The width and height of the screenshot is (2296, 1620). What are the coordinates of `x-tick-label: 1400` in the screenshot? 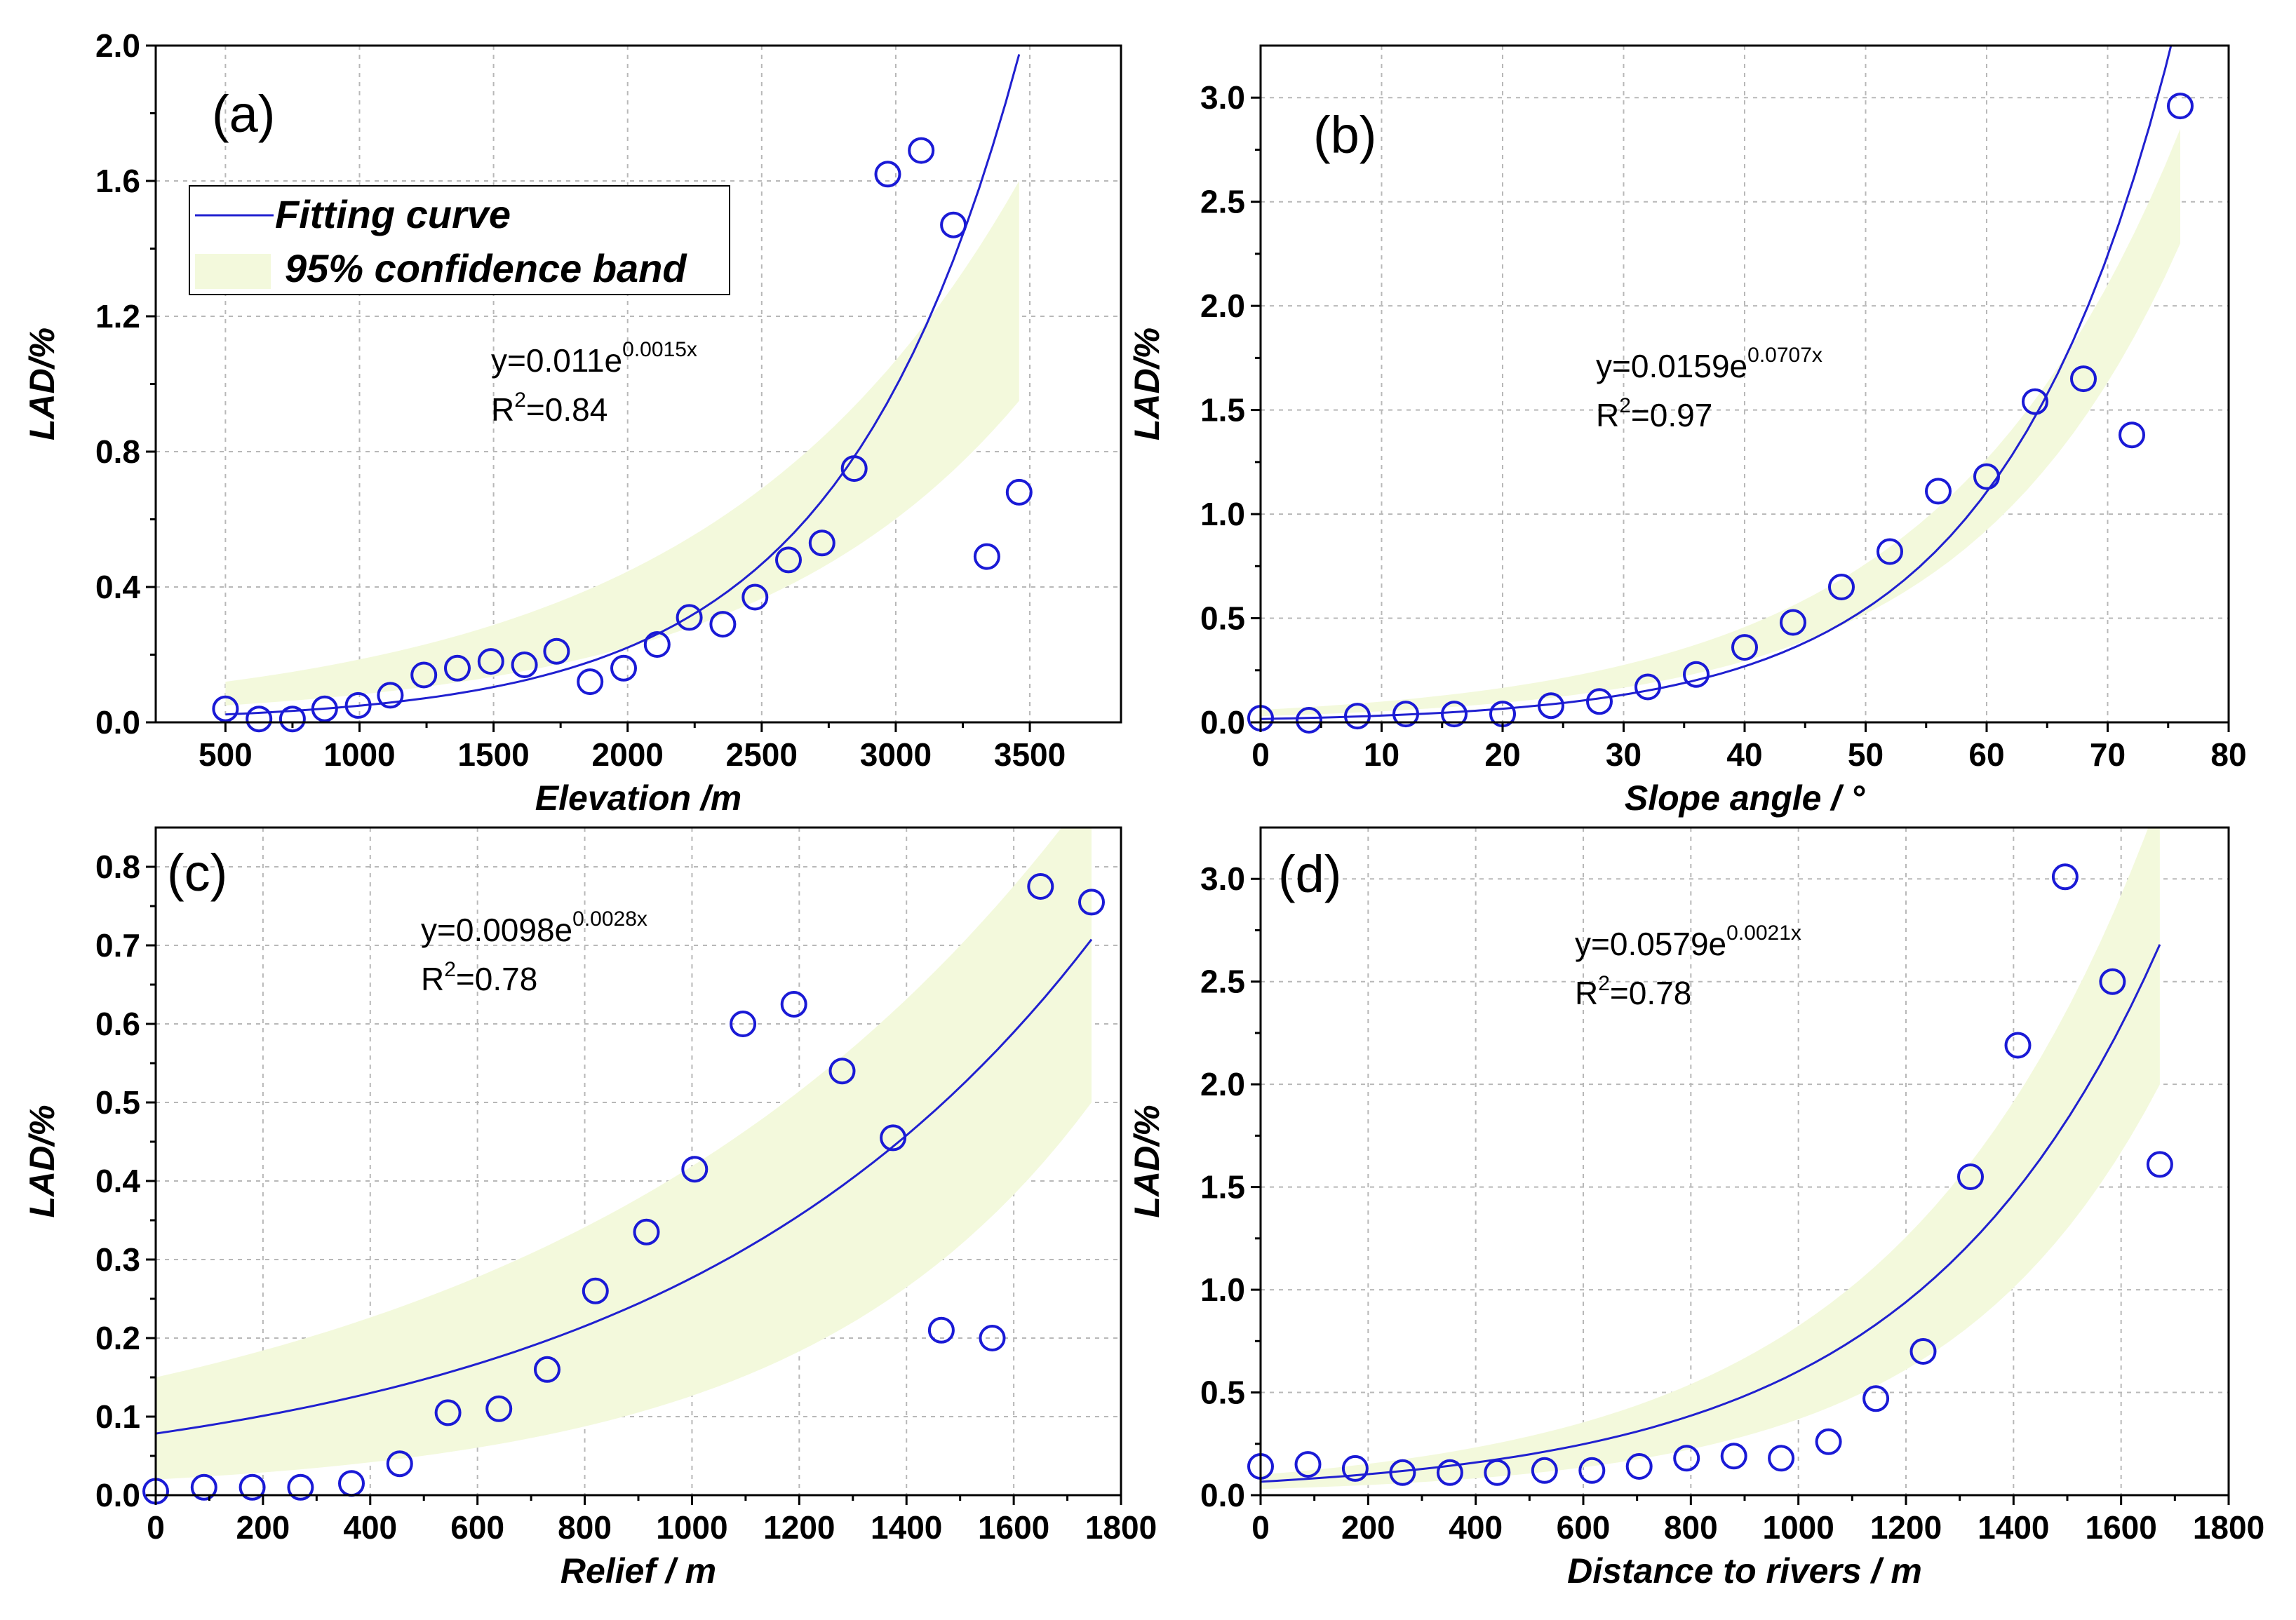 It's located at (2013, 1527).